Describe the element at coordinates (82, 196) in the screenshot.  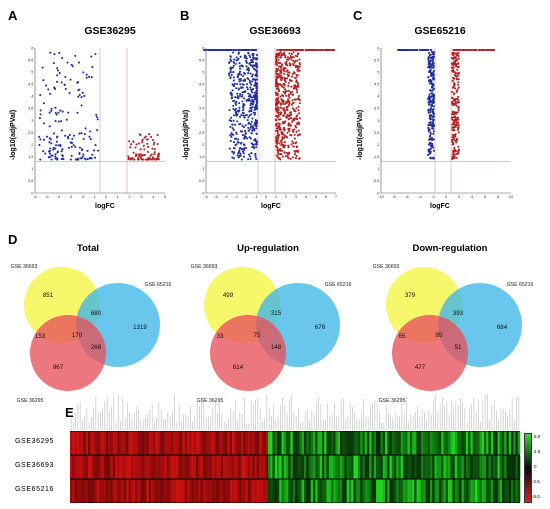
I see `x-tick-label: -2` at that location.